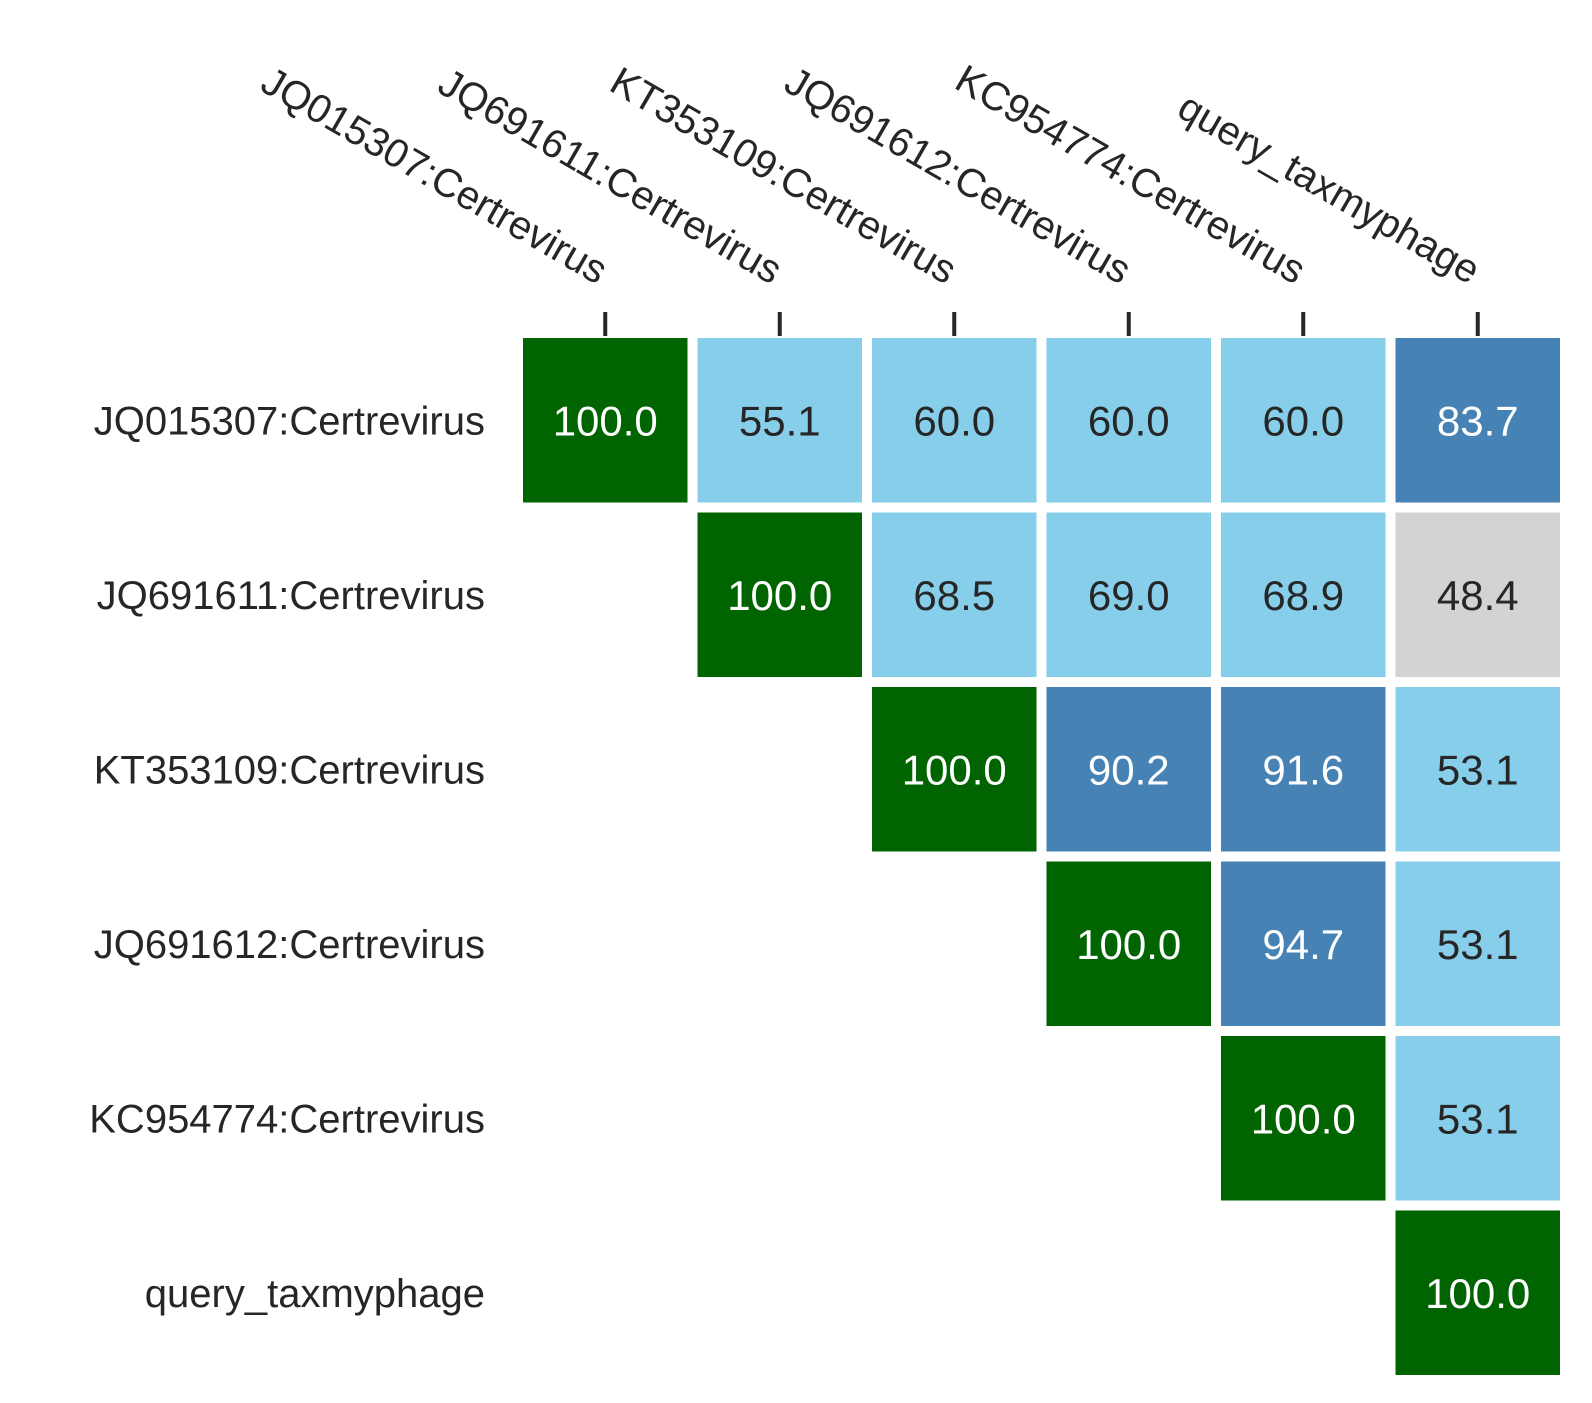 Image resolution: width=1592 pixels, height=1403 pixels. I want to click on cell-value-label: 69.0, so click(1129, 595).